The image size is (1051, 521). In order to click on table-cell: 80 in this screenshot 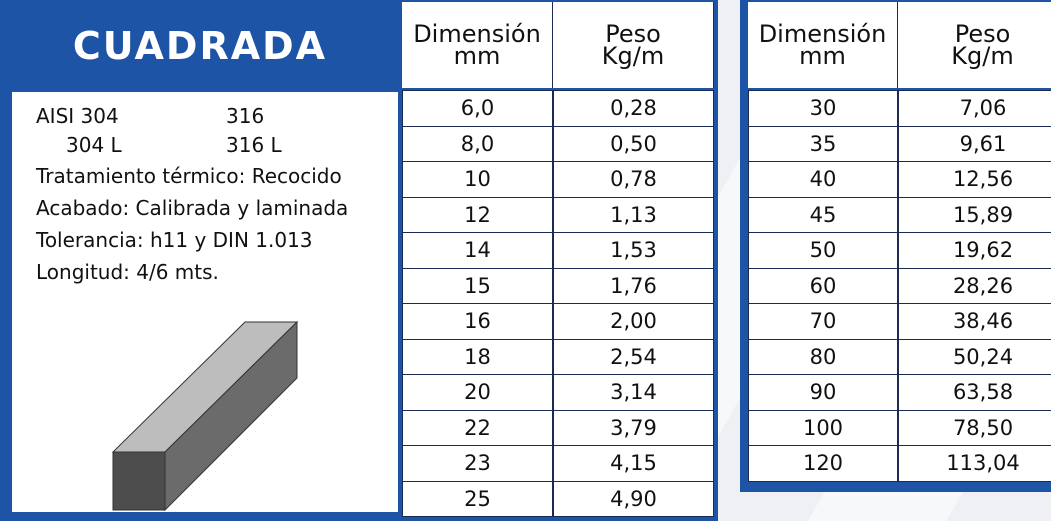, I will do `click(823, 356)`.